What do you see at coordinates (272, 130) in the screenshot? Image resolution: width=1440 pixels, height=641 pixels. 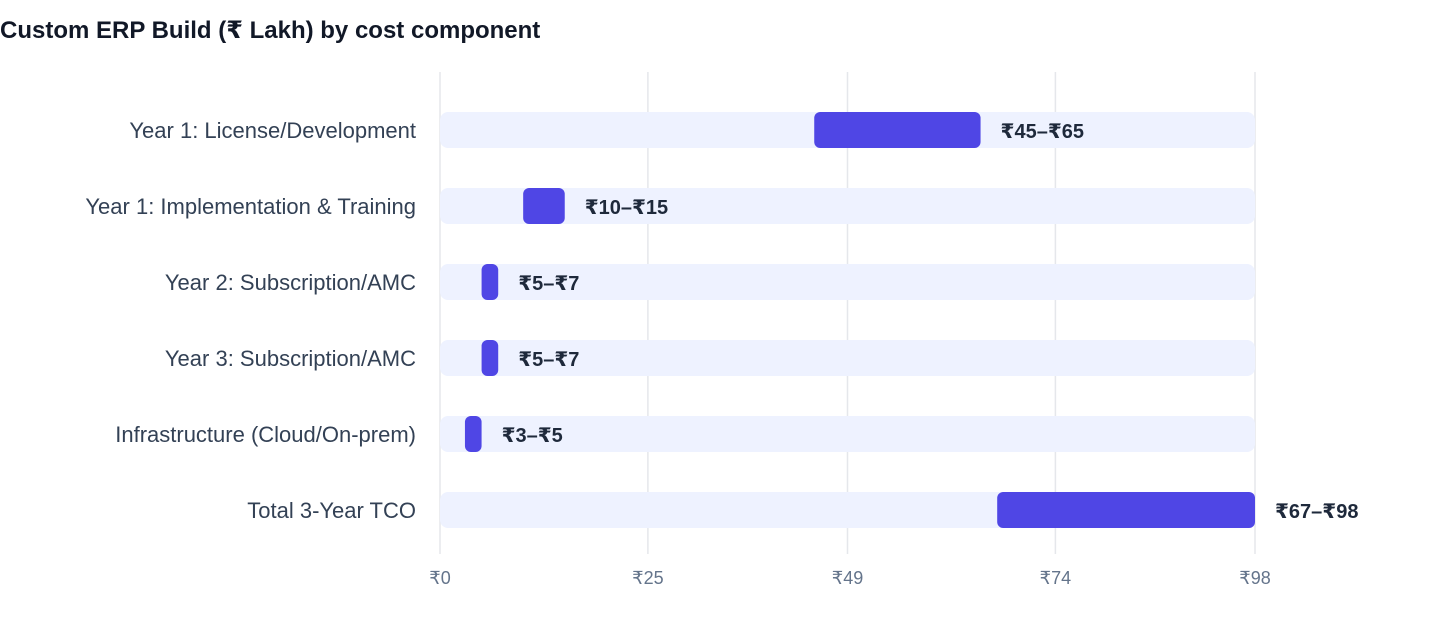 I see `category-label: Year 1: License/Development` at bounding box center [272, 130].